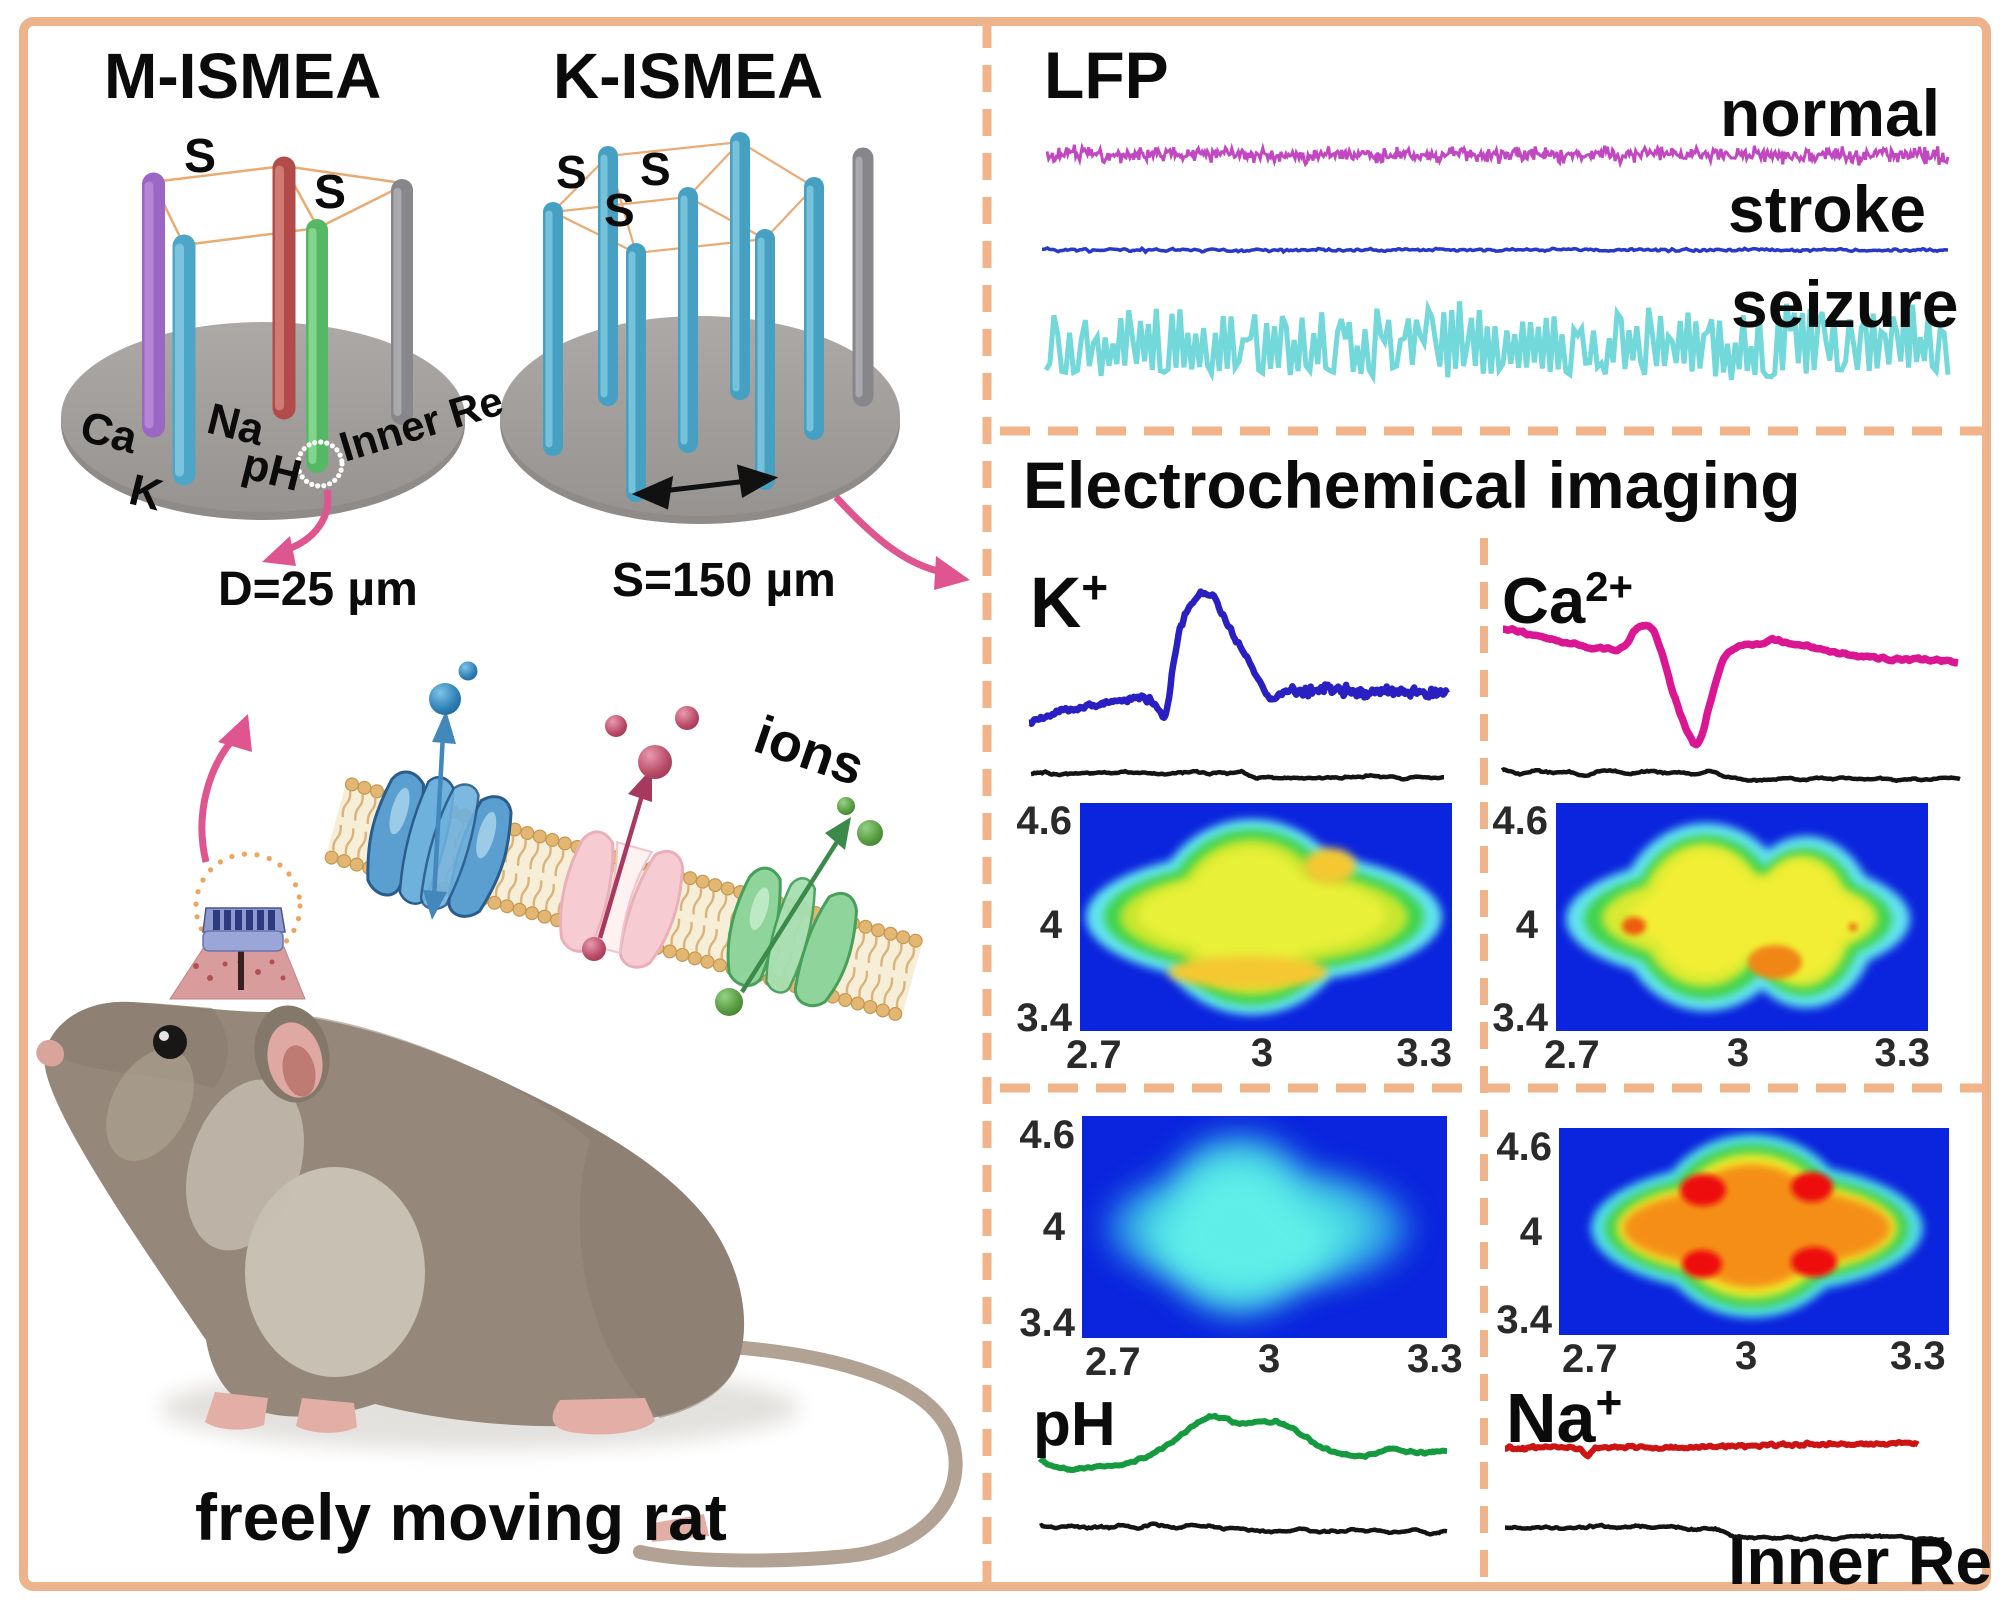 Image resolution: width=2000 pixels, height=1608 pixels. Describe the element at coordinates (724, 580) in the screenshot. I see `svg-text: S=150 µm` at that location.